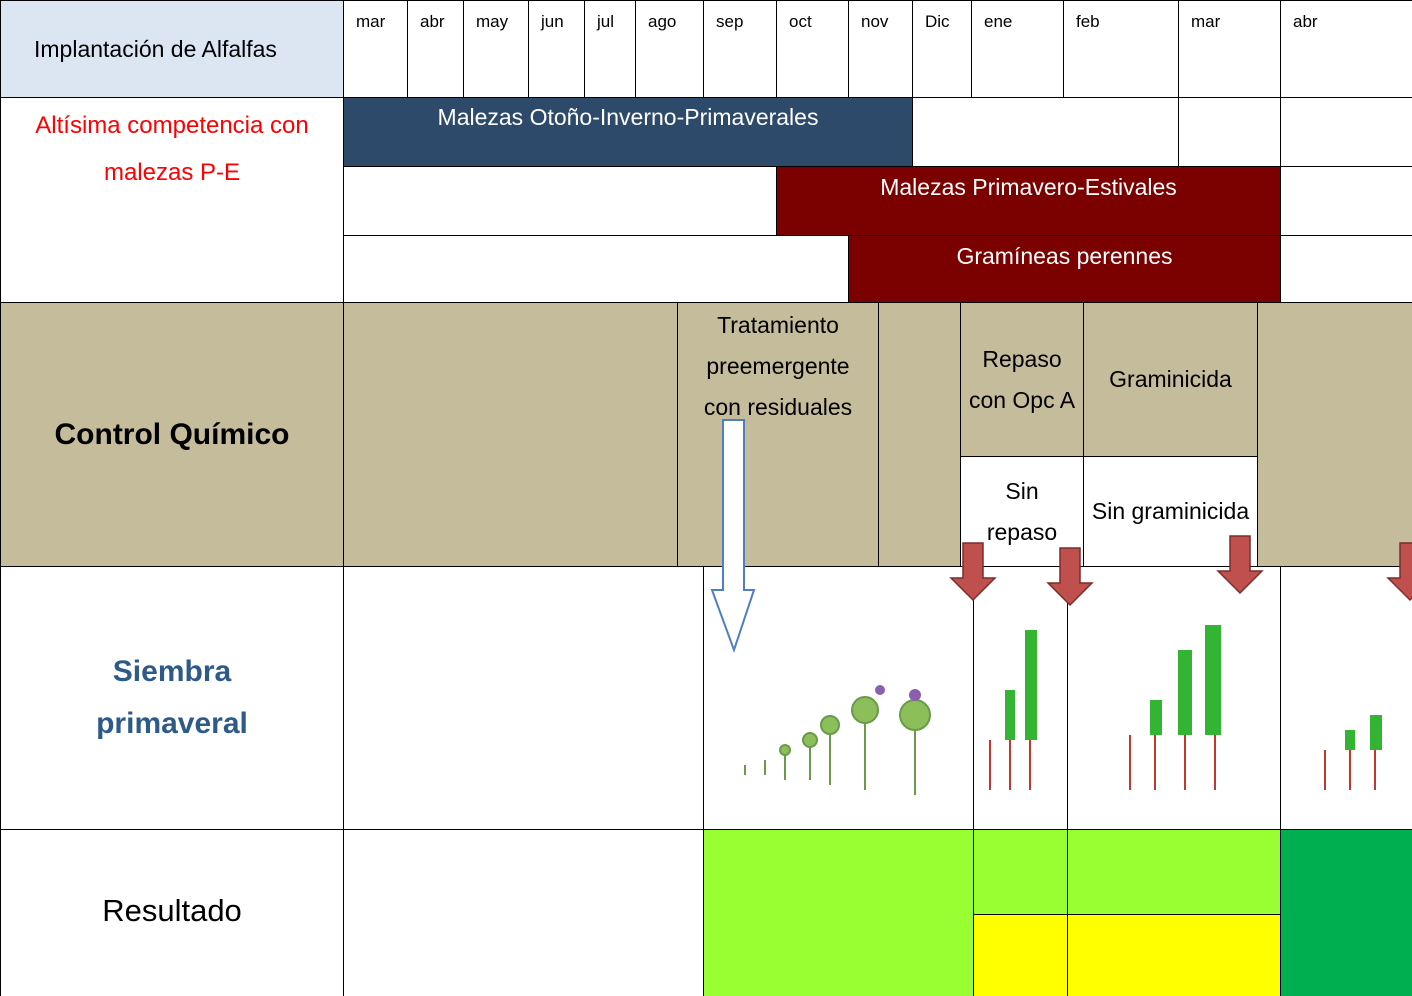 The width and height of the screenshot is (1412, 996). Describe the element at coordinates (1346, 912) in the screenshot. I see `result-best` at that location.